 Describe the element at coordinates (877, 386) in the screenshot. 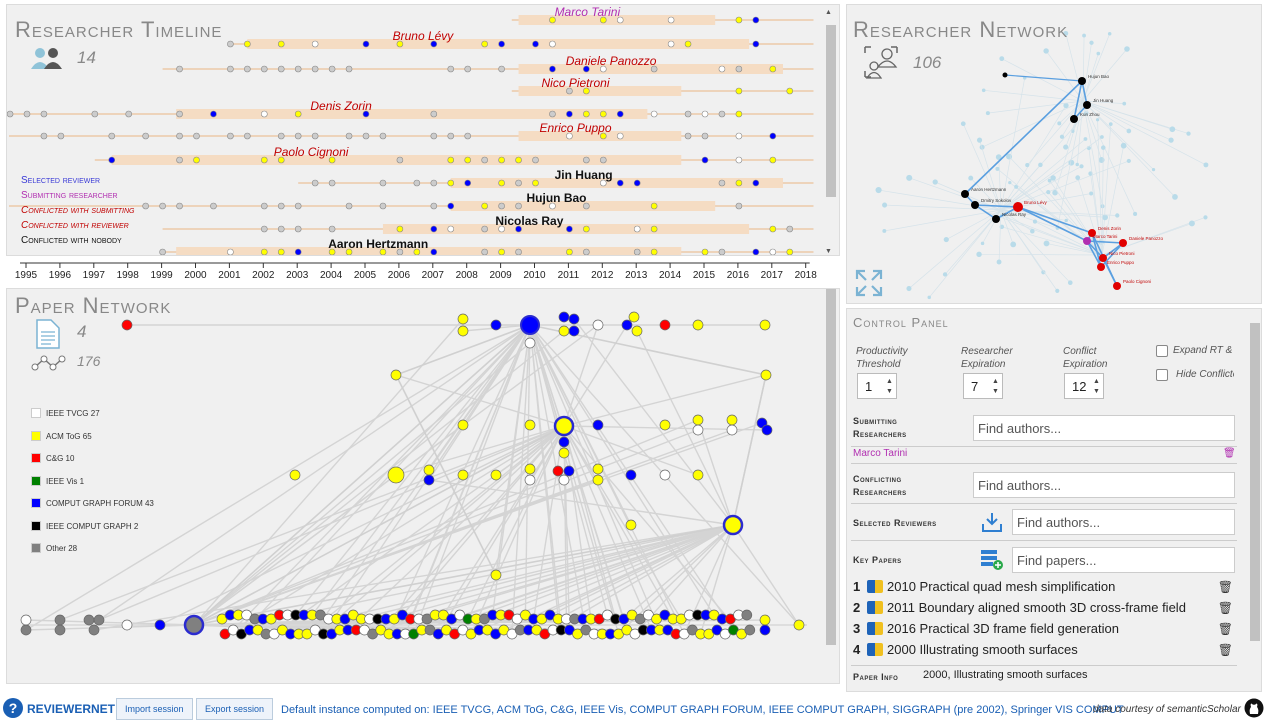

I see `productivity-input: 1 ▲ ▼` at that location.